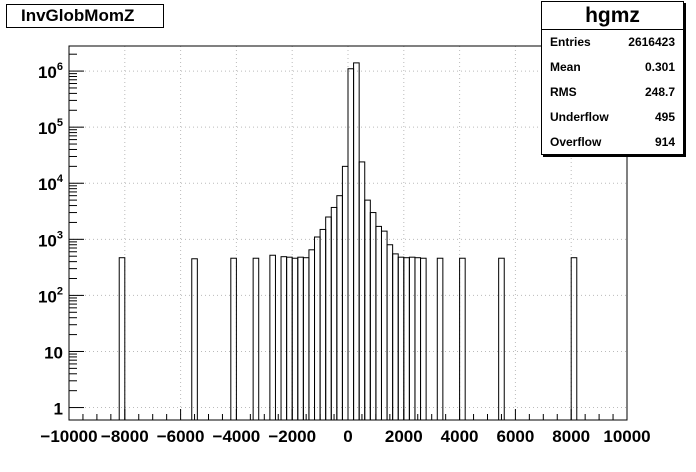 This screenshot has height=472, width=696. What do you see at coordinates (651, 42) in the screenshot?
I see `stat-value: 2616423` at bounding box center [651, 42].